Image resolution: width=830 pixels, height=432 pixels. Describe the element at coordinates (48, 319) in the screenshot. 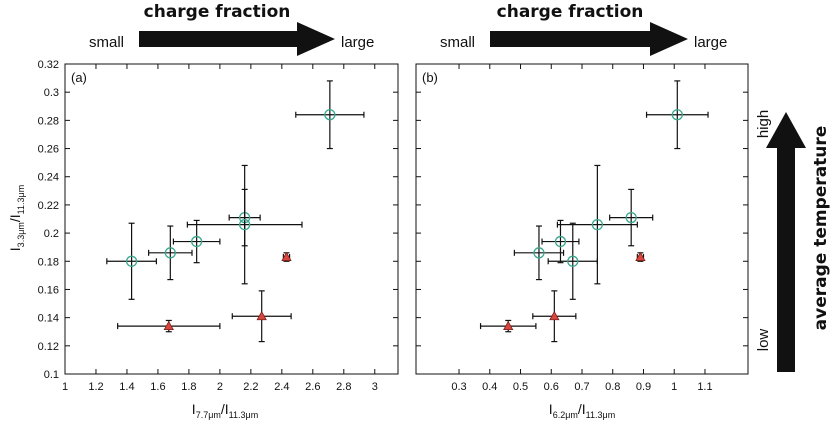

I see `y-tick-label-a: 0.14` at that location.